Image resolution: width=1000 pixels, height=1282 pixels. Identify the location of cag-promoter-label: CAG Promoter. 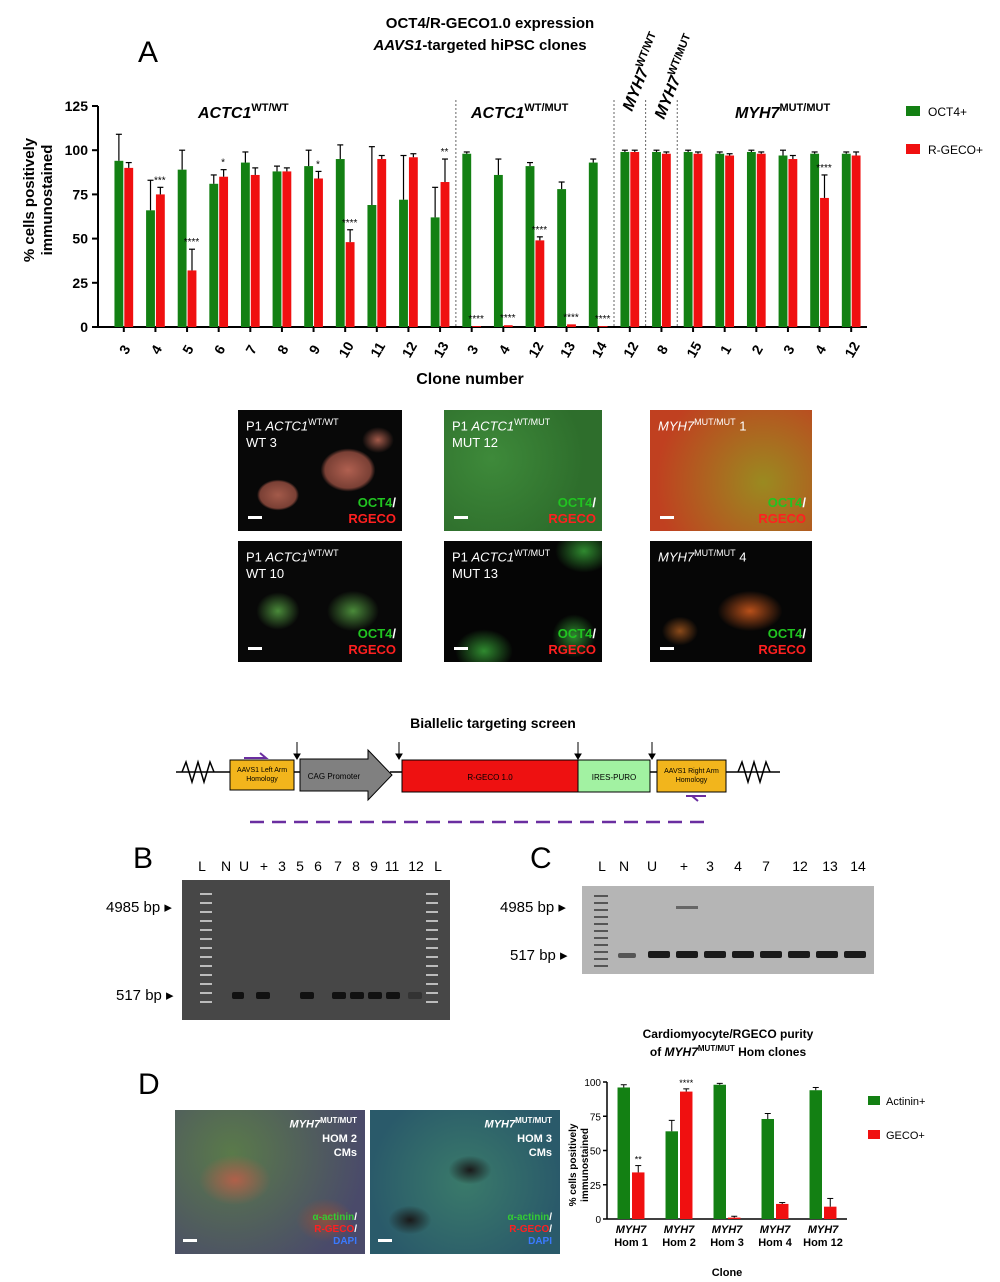
(334, 776).